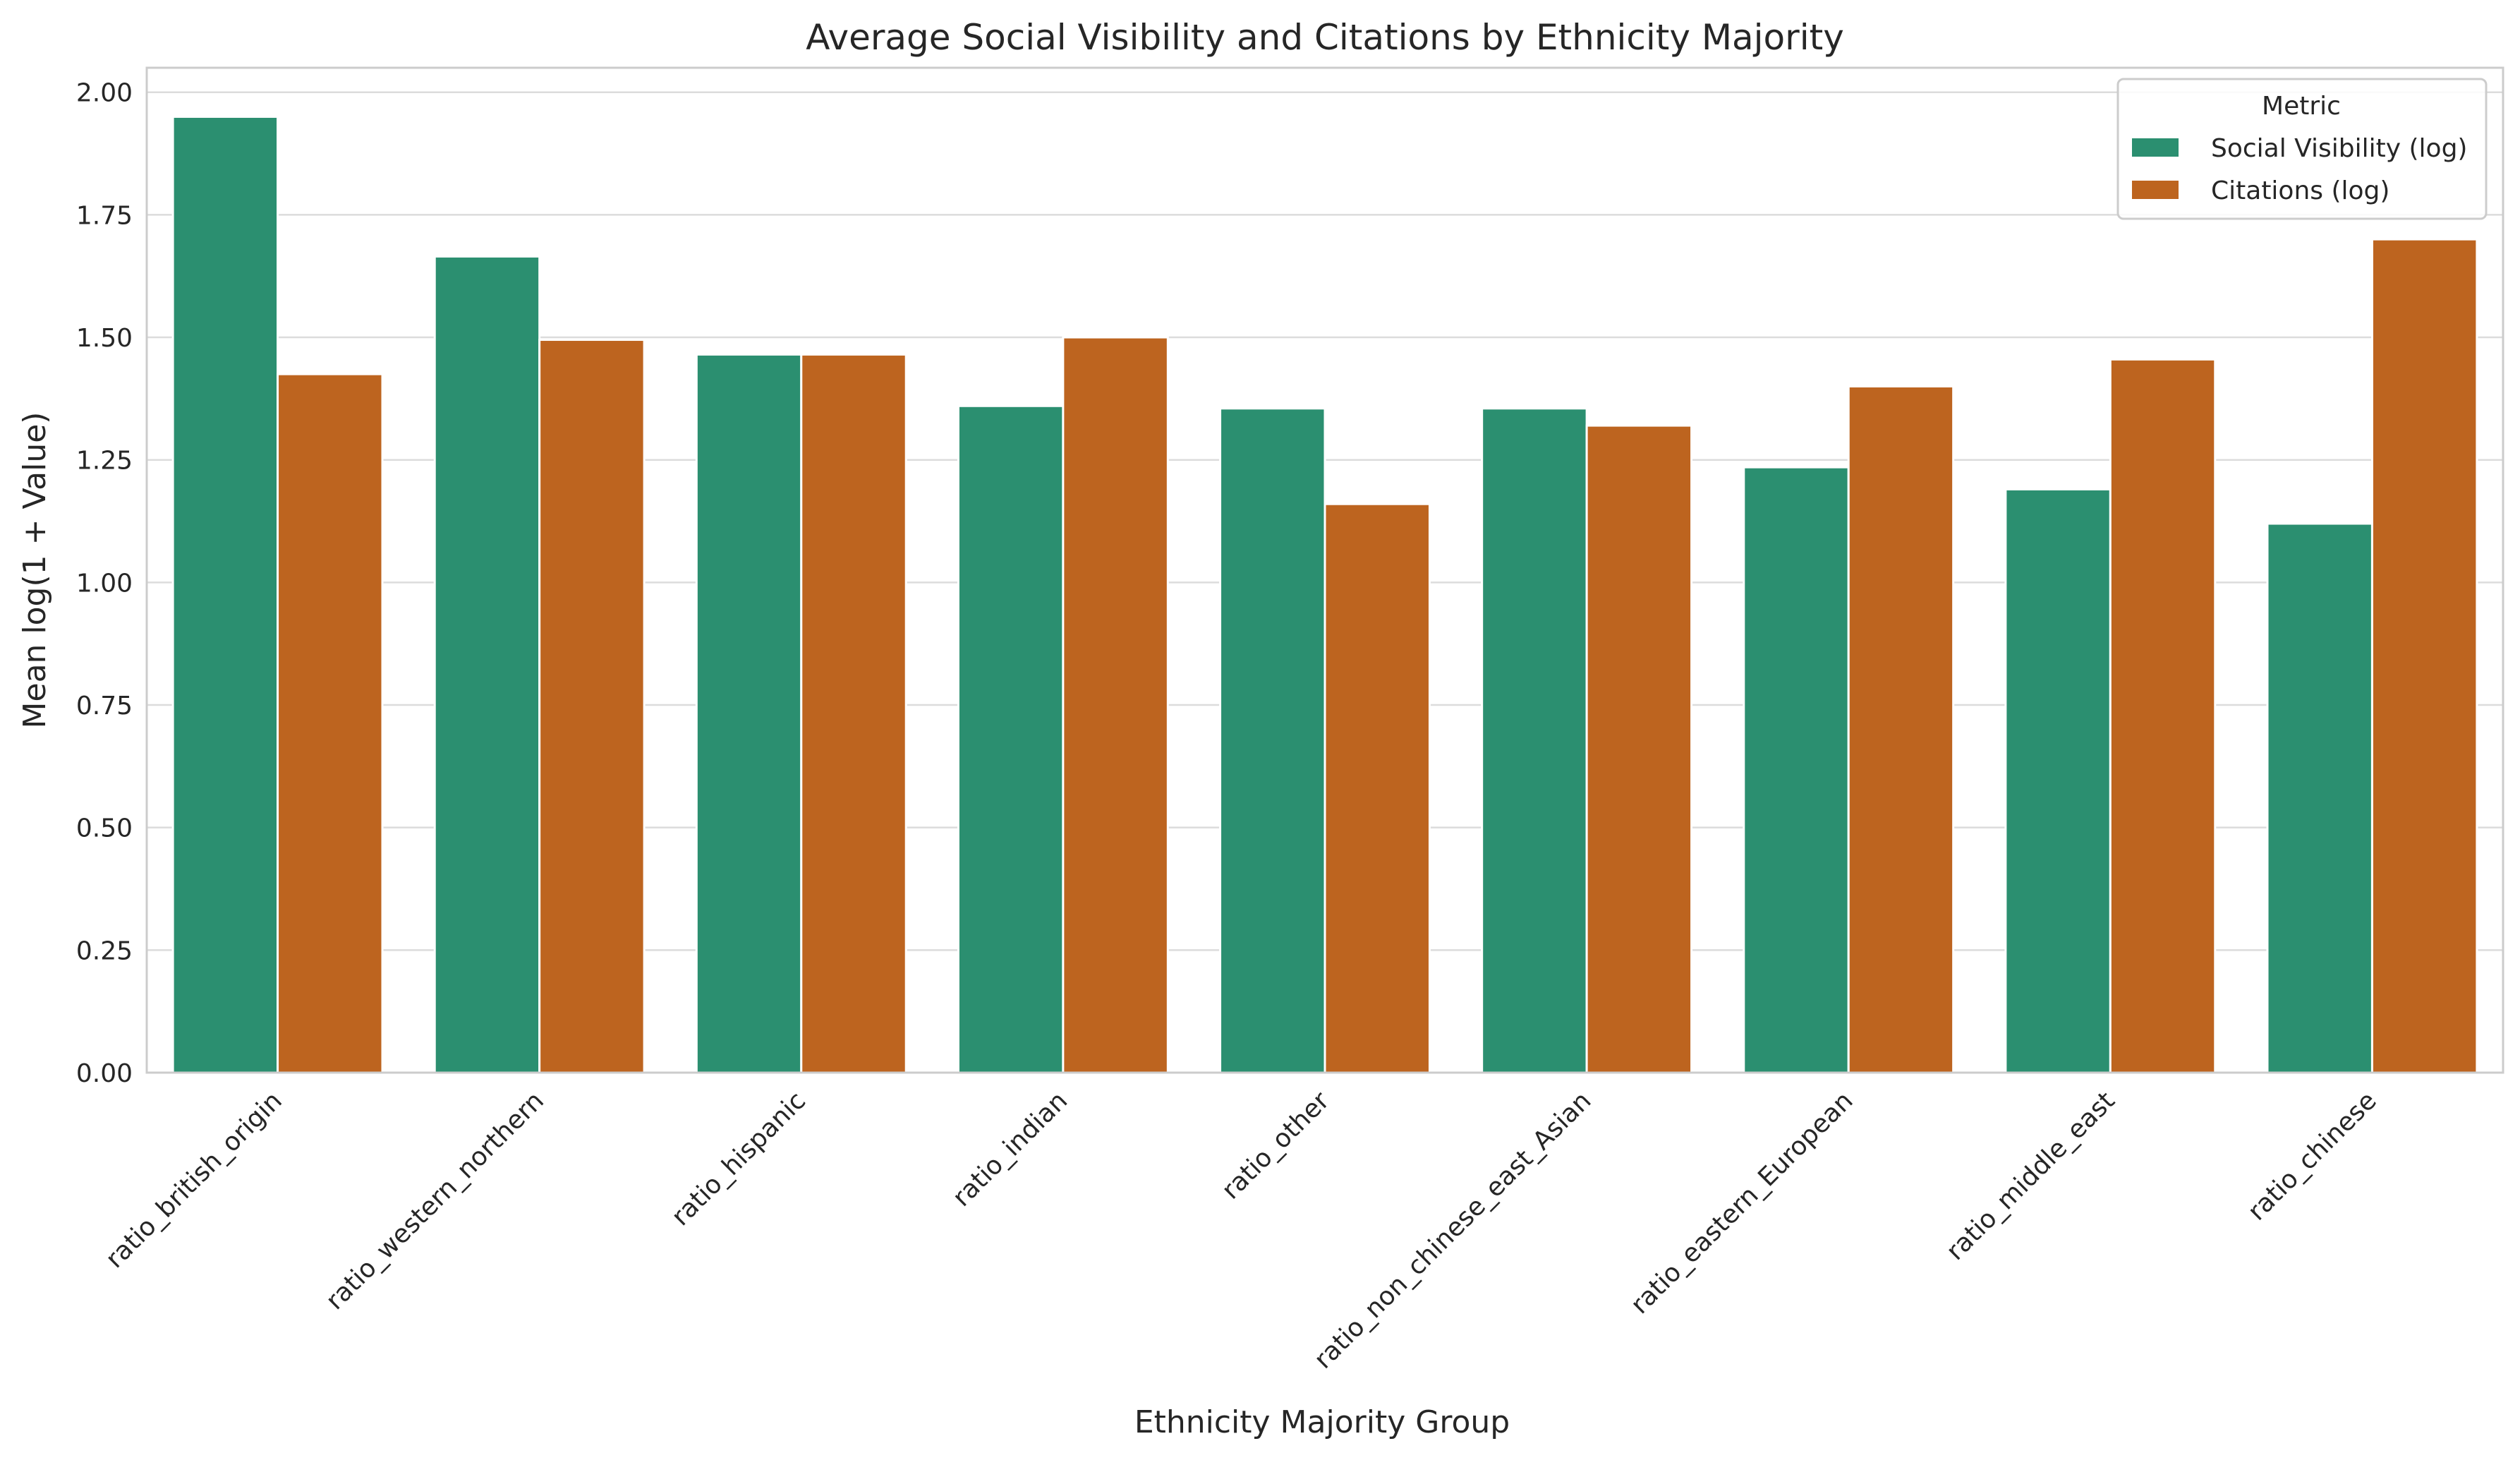  Describe the element at coordinates (105, 338) in the screenshot. I see `y-tick-label: 1.50` at that location.